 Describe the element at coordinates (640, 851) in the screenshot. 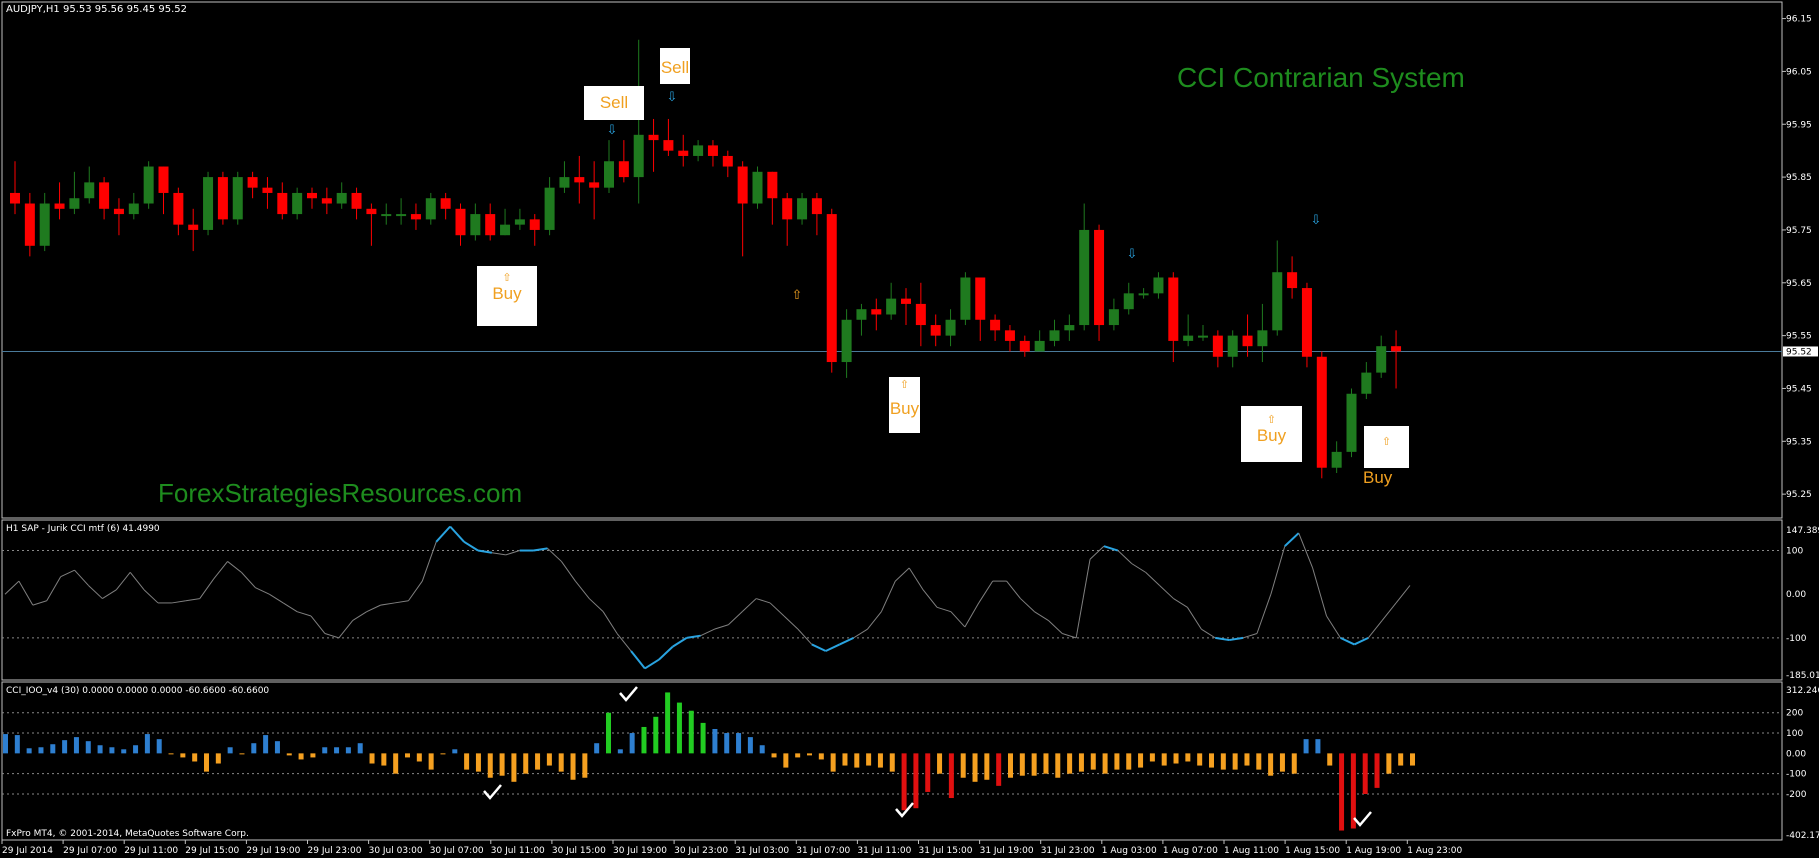

I see `time-axis-label: 30 Jul 19:00` at that location.